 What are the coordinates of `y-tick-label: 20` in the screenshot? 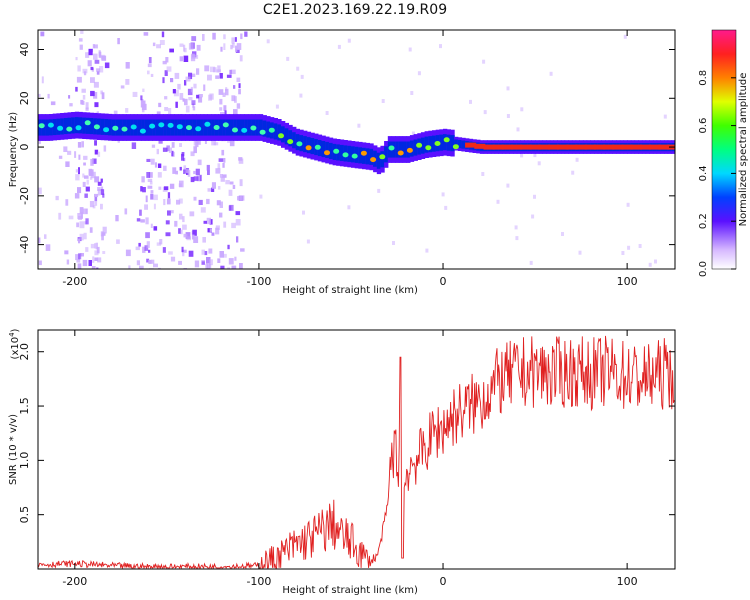 It's located at (24, 98).